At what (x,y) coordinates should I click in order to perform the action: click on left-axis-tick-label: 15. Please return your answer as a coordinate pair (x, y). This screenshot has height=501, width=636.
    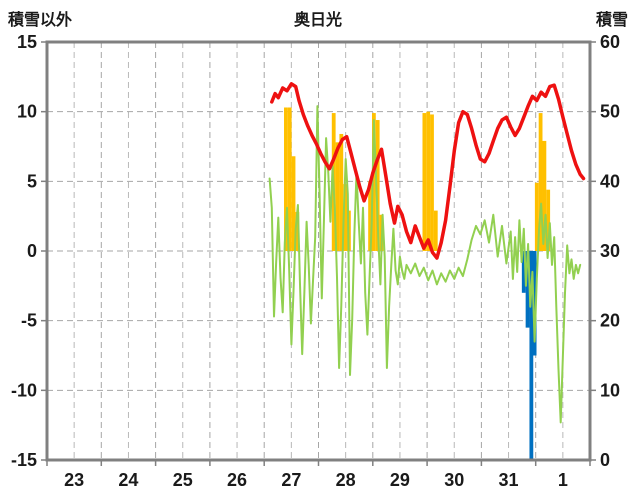
    Looking at the image, I should click on (27, 42).